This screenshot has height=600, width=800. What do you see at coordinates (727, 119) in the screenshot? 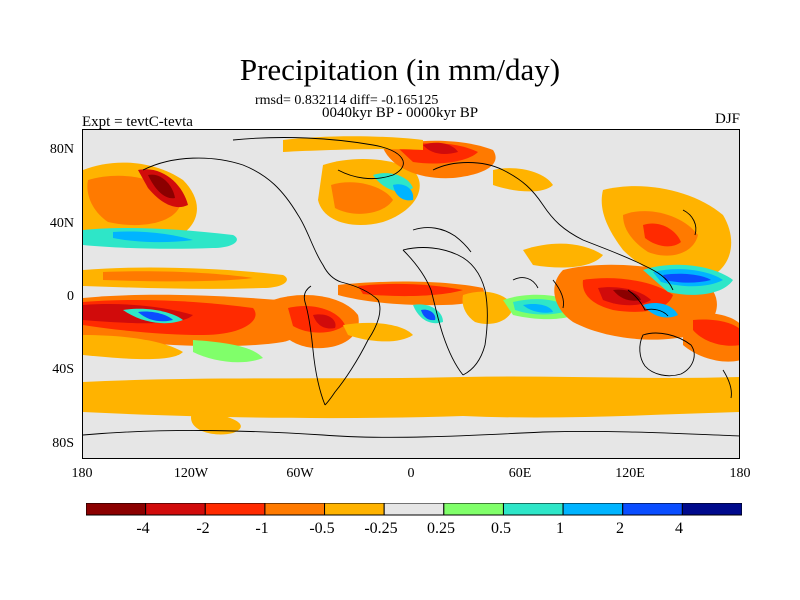
I see `season-label: DJF` at bounding box center [727, 119].